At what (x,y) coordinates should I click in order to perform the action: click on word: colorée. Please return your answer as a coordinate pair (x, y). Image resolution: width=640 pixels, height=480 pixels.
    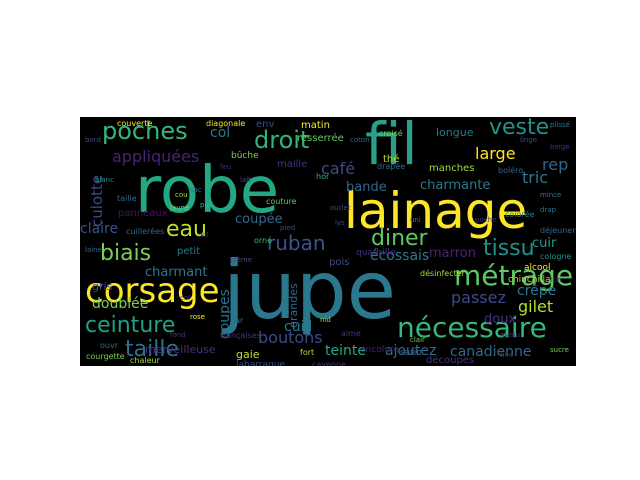
    Looking at the image, I should click on (520, 214).